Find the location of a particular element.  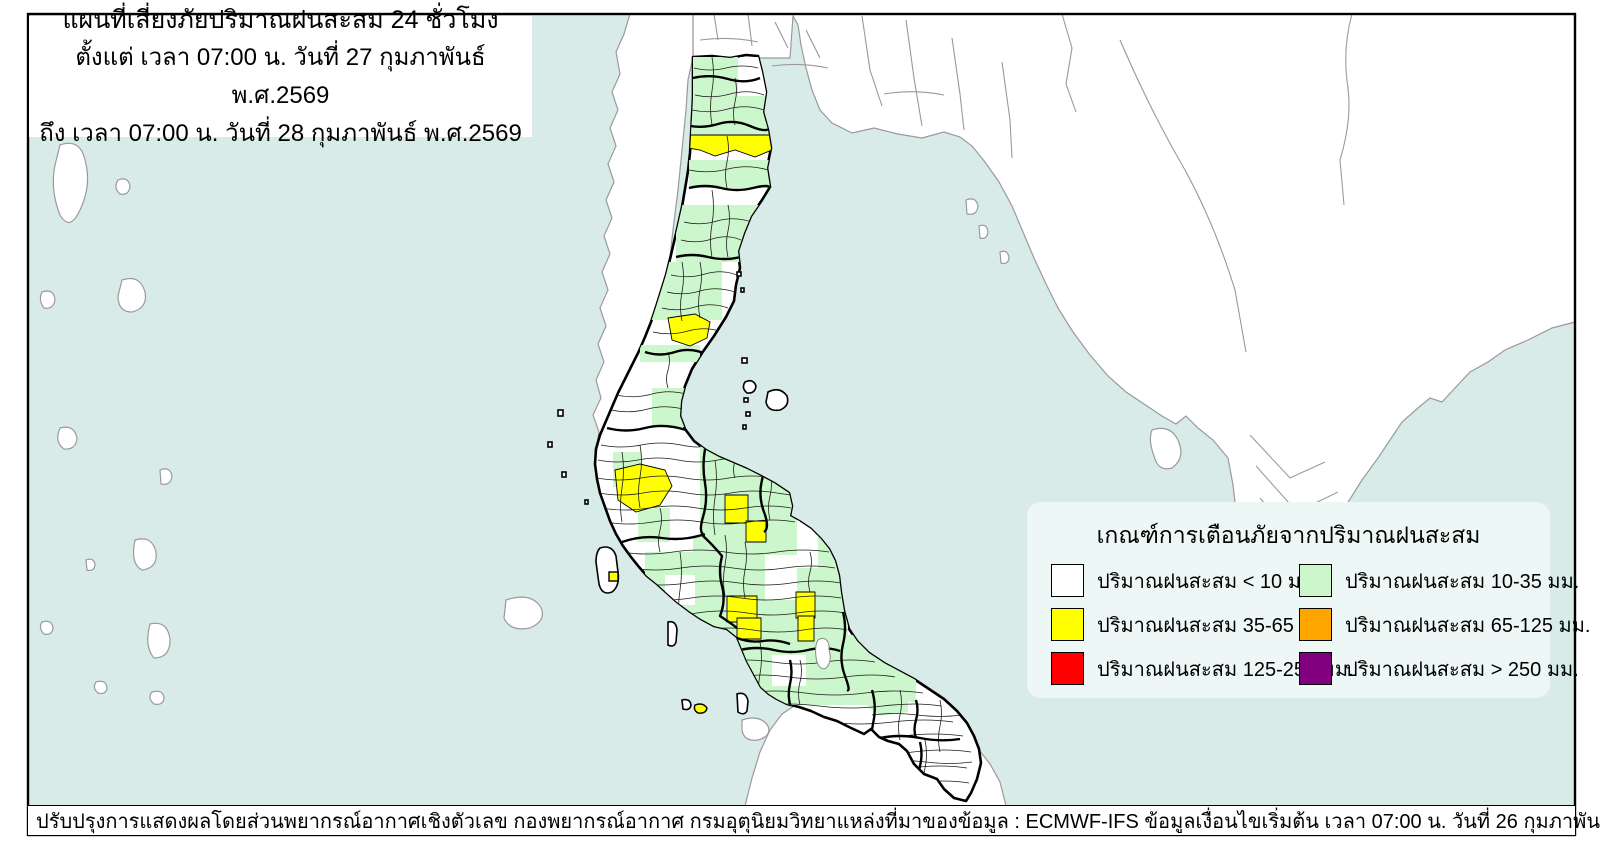

island-samui is located at coordinates (777, 400).